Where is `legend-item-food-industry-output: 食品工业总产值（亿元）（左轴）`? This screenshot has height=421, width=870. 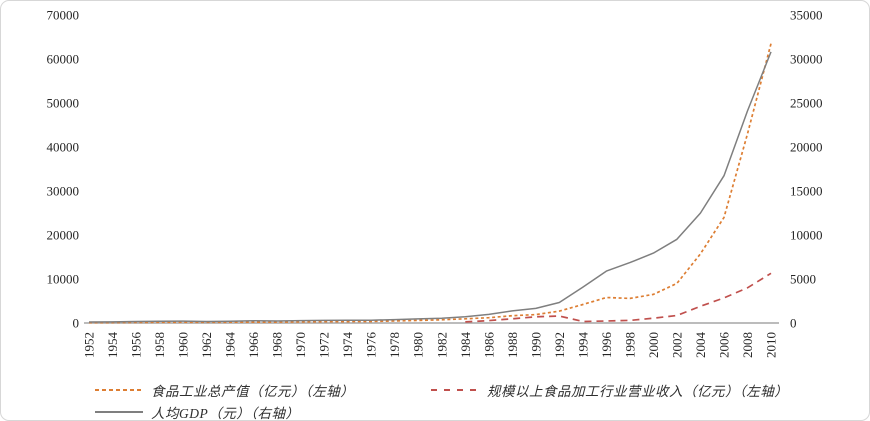 legend-item-food-industry-output: 食品工业总产值（亿元）（左轴） is located at coordinates (224, 390).